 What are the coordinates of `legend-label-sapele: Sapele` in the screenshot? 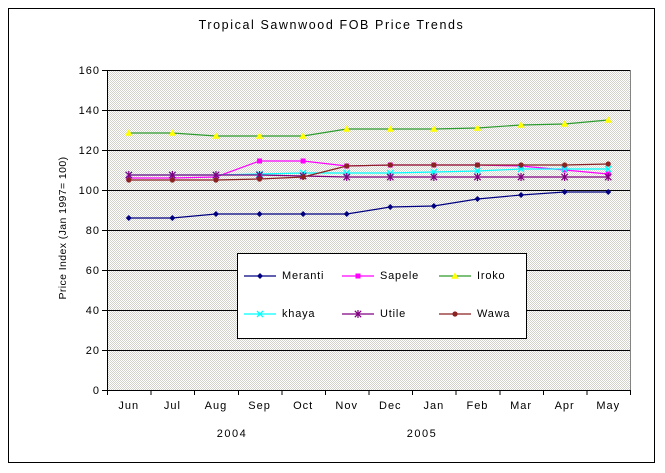 It's located at (400, 276).